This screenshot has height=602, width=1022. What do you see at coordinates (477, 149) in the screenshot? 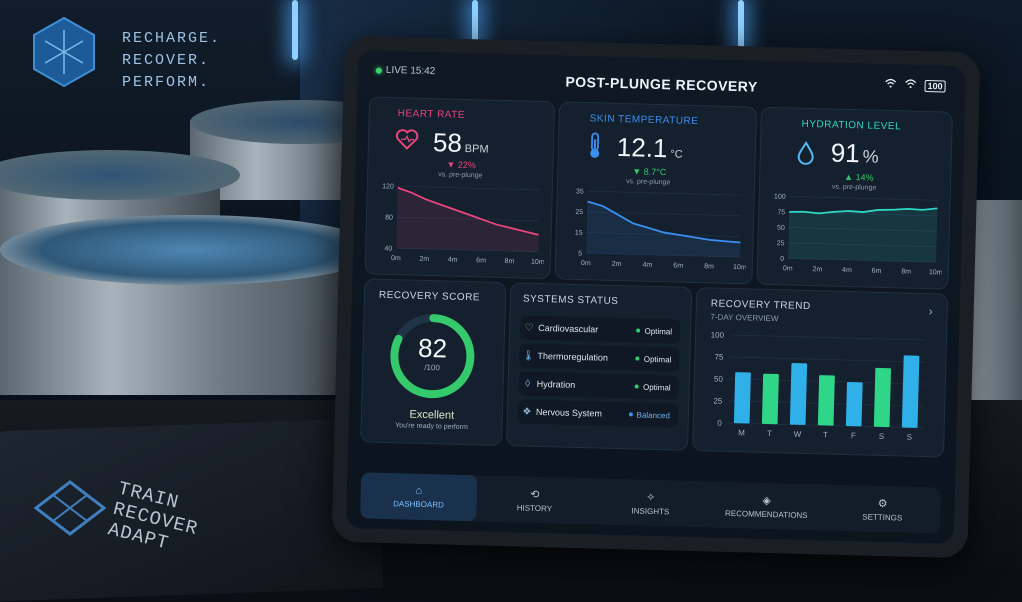
I see `metric-unit: BPM` at bounding box center [477, 149].